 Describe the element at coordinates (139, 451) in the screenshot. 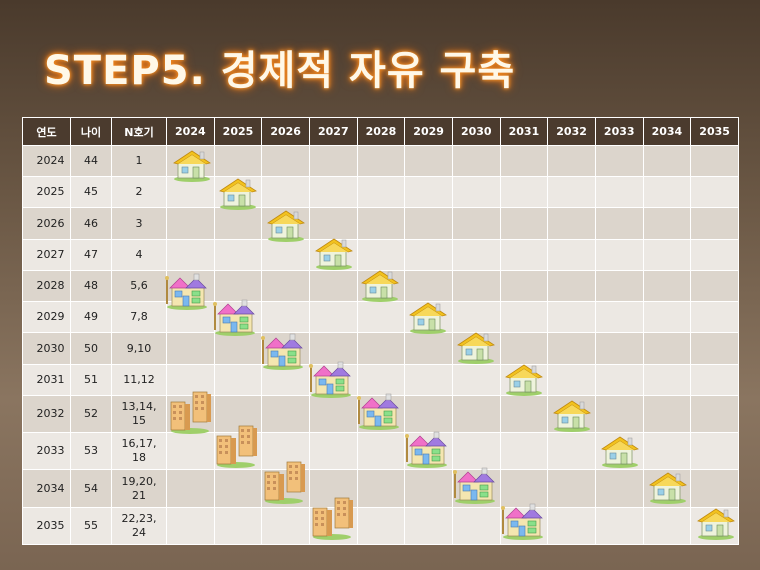

I see `cell-units: 16,17, 18` at that location.